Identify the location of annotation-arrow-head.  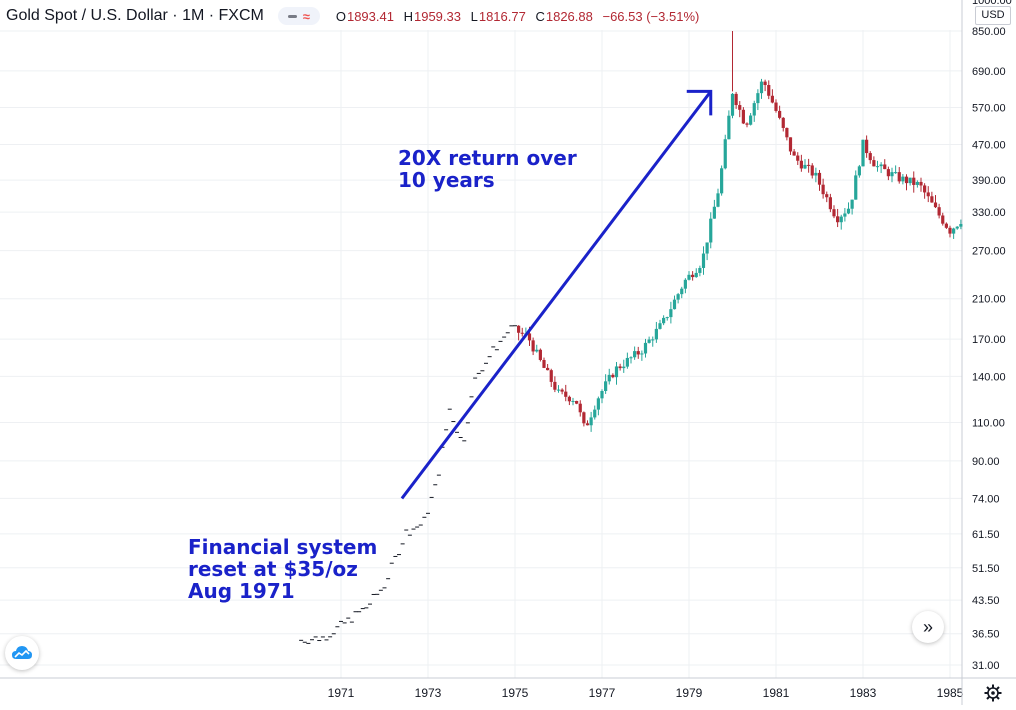
(699, 102).